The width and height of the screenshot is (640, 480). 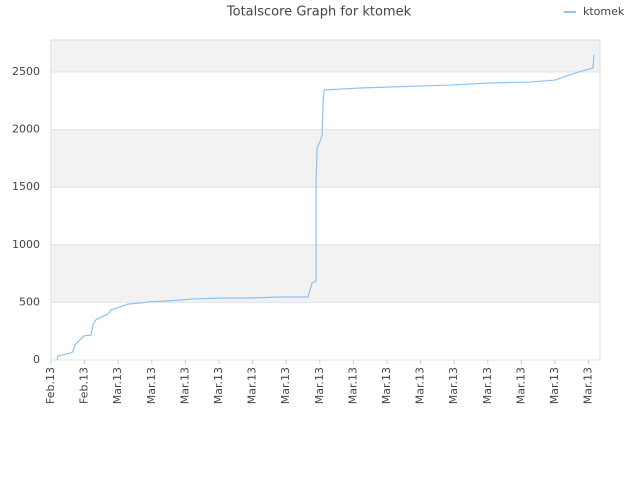 I want to click on y-tick-label: 2000, so click(x=26, y=129).